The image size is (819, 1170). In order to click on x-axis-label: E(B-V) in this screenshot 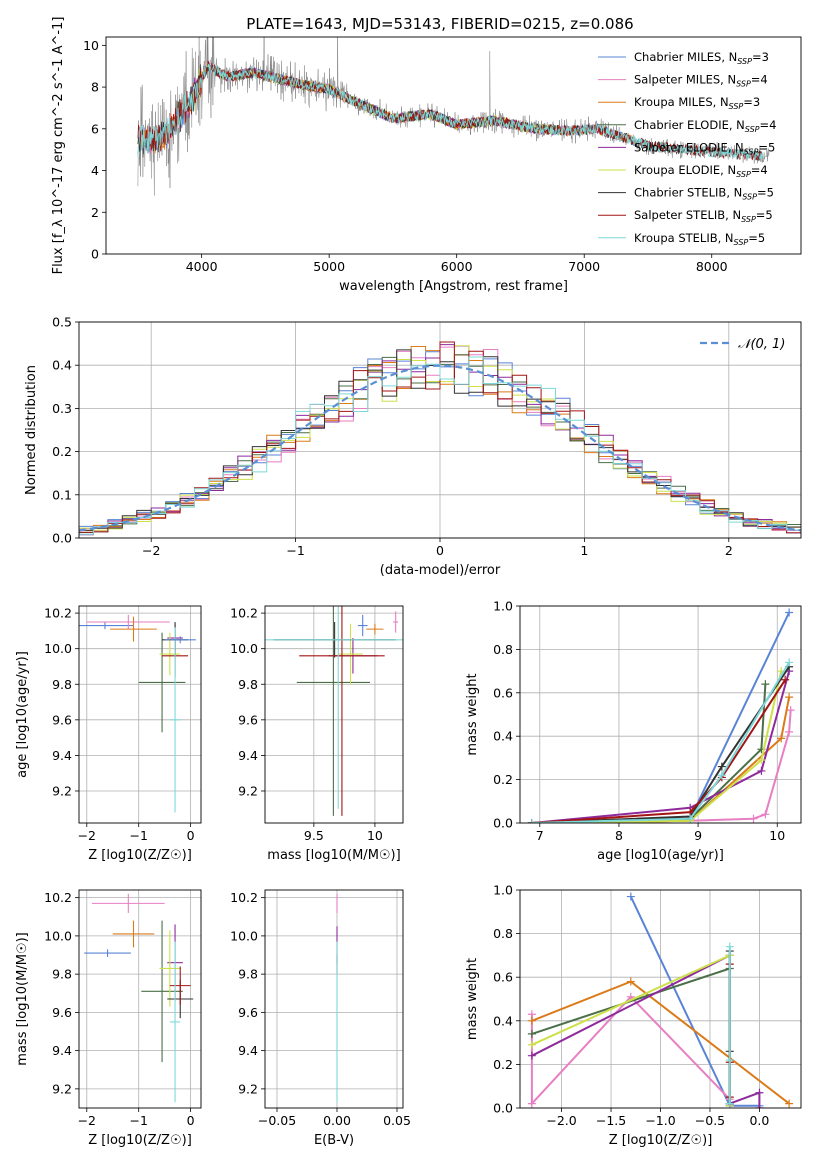, I will do `click(334, 1140)`.